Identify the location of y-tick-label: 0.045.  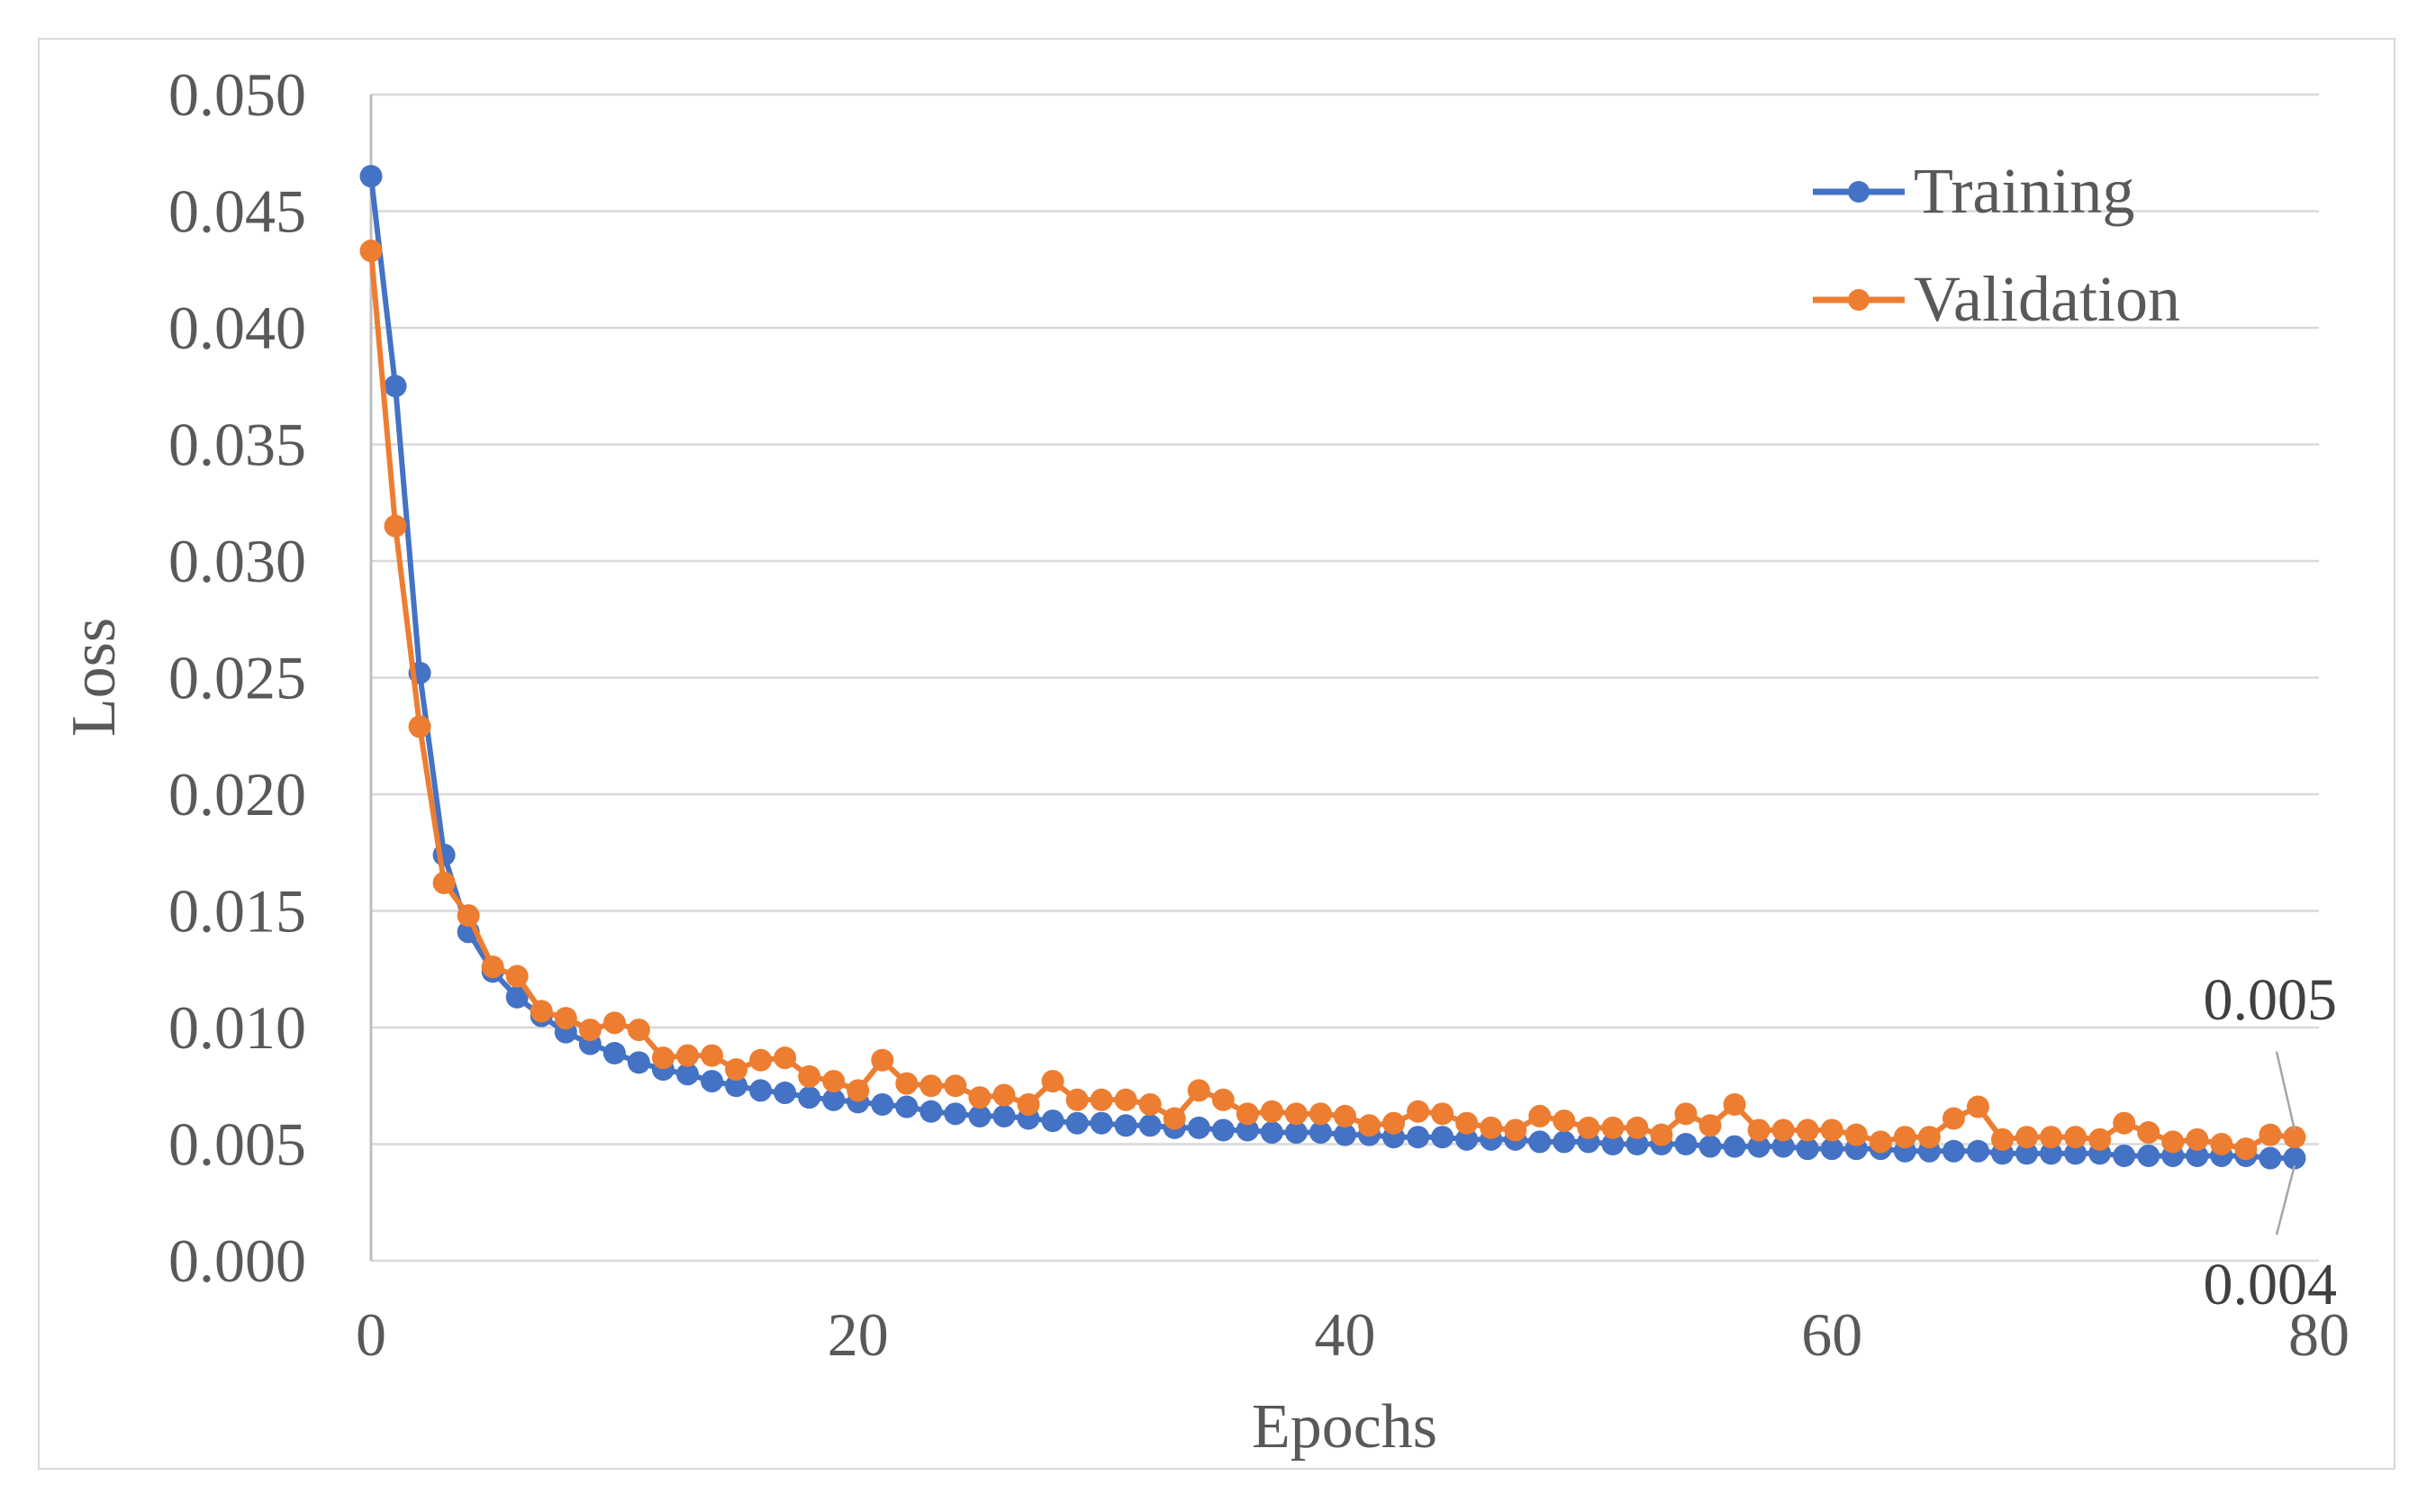
(237, 211).